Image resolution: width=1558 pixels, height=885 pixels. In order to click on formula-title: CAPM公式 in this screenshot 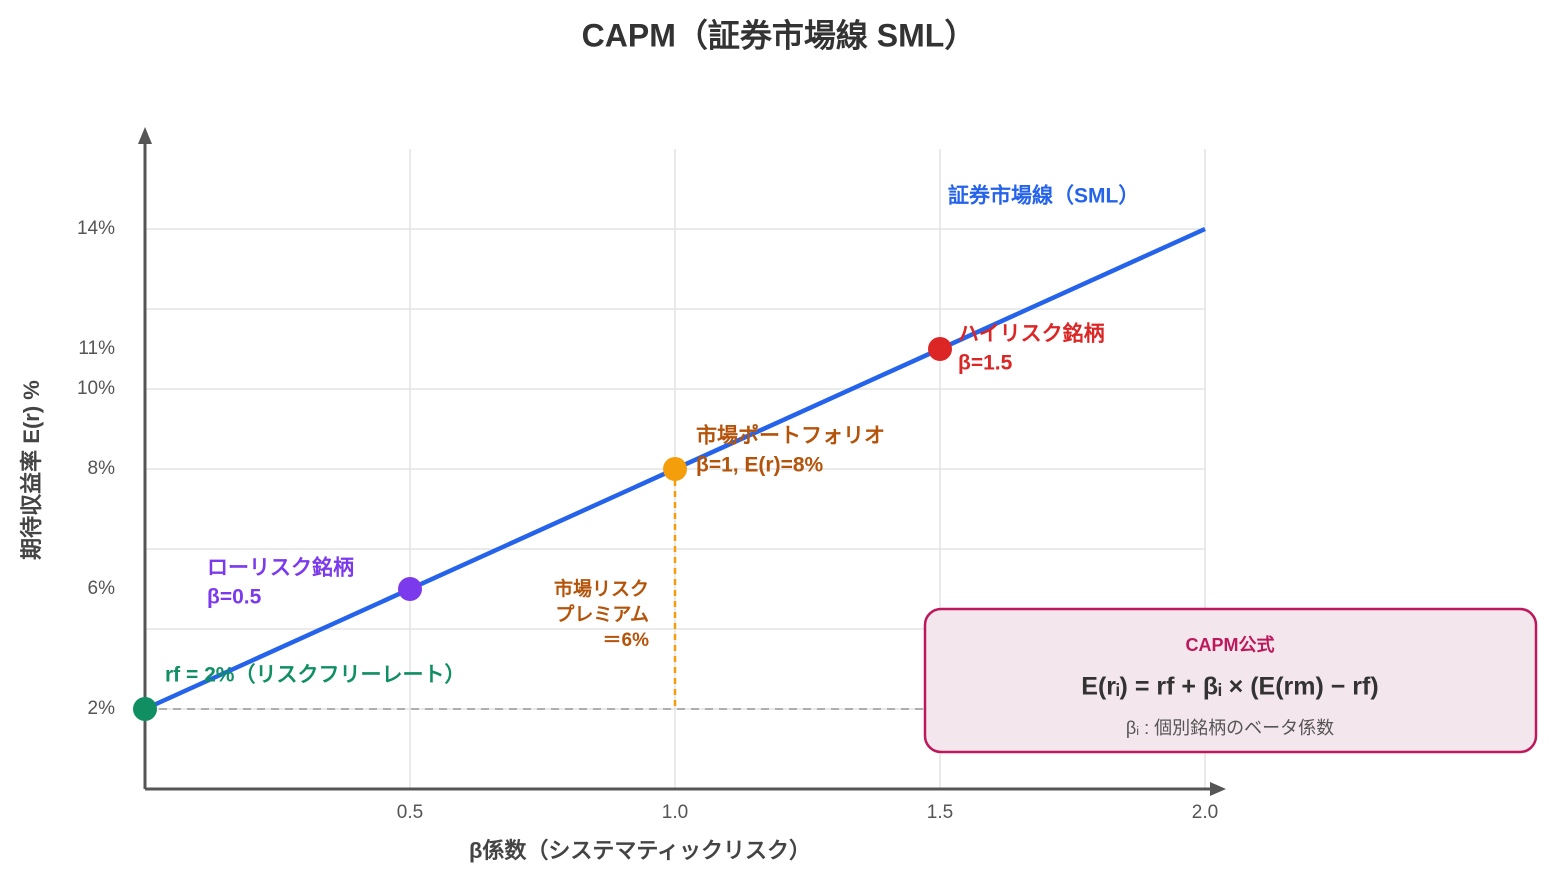, I will do `click(1230, 644)`.